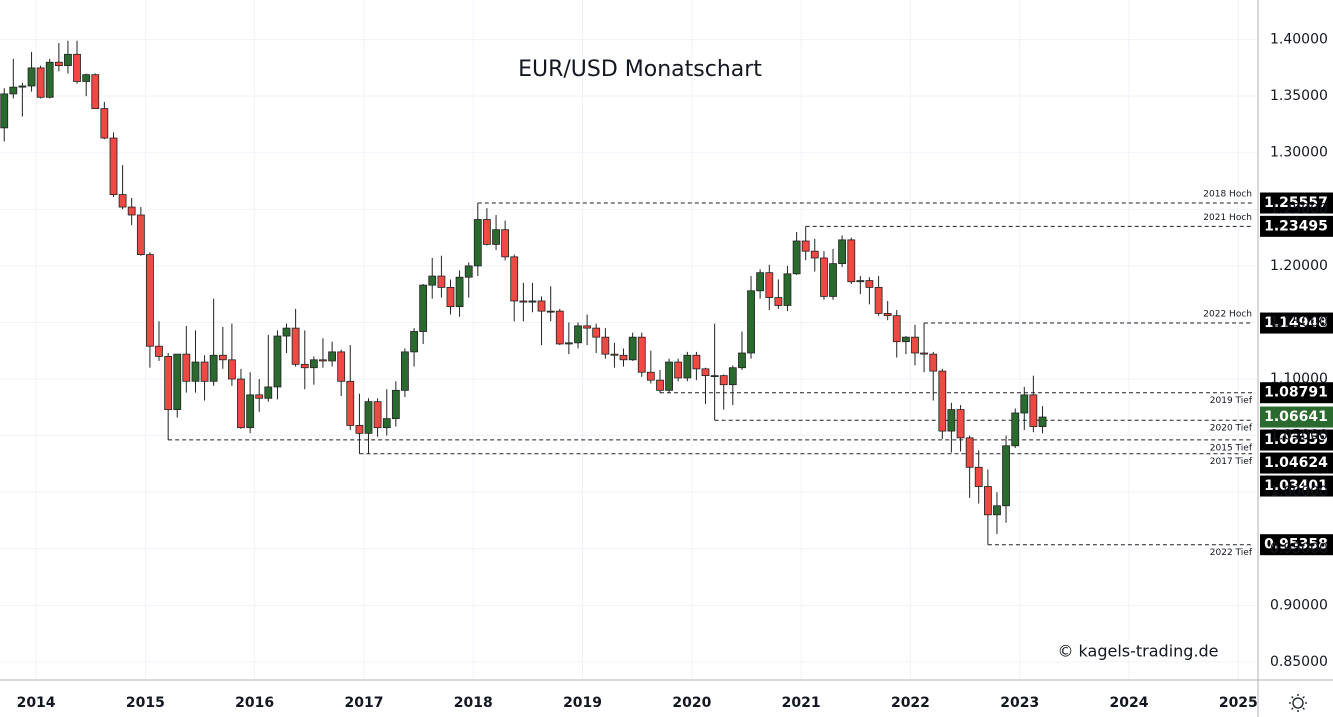 The width and height of the screenshot is (1333, 717). I want to click on x-tick-label: 2014, so click(36, 703).